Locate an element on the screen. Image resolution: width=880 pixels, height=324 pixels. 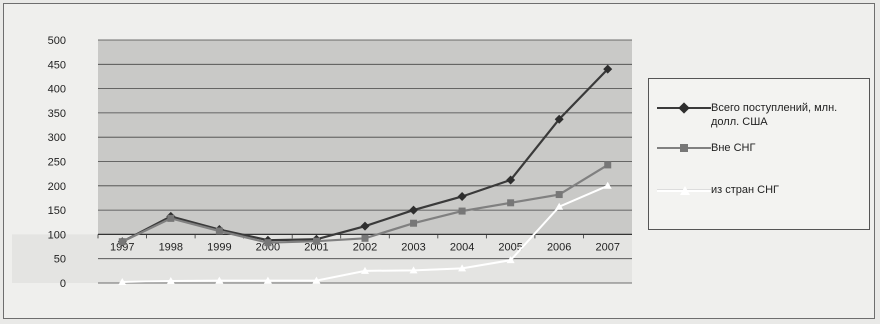
legend-item-cis: из стран СНГ is located at coordinates (759, 190).